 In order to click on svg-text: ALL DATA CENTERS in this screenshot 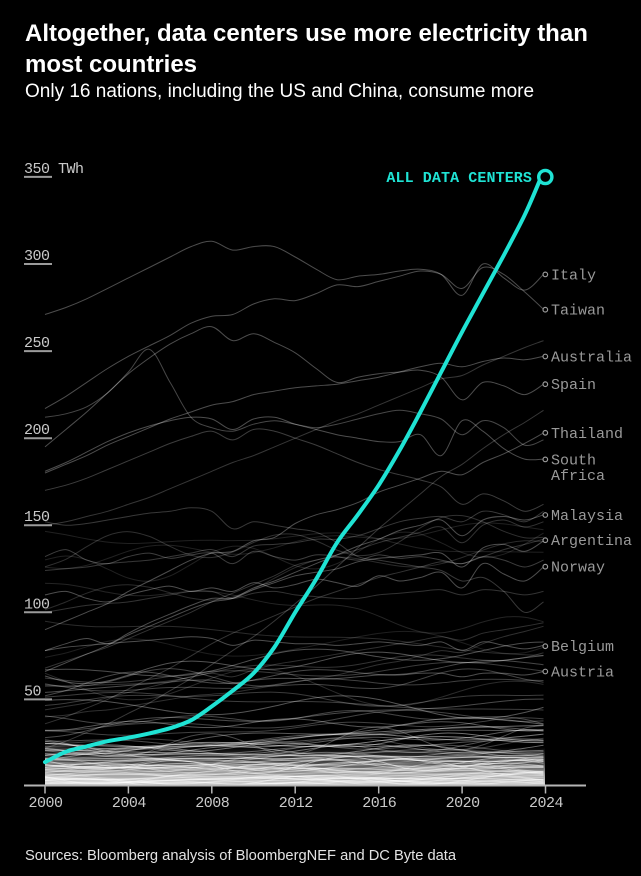, I will do `click(459, 178)`.